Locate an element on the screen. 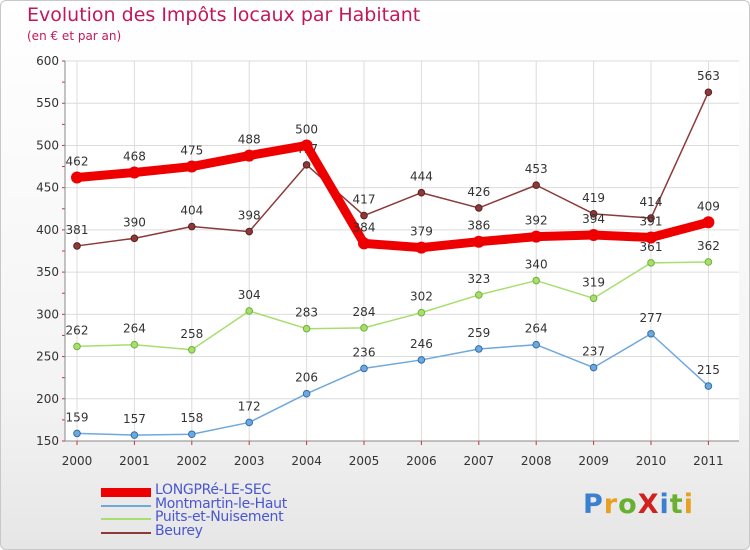 This screenshot has height=550, width=750. data-label: 158 is located at coordinates (191, 418).